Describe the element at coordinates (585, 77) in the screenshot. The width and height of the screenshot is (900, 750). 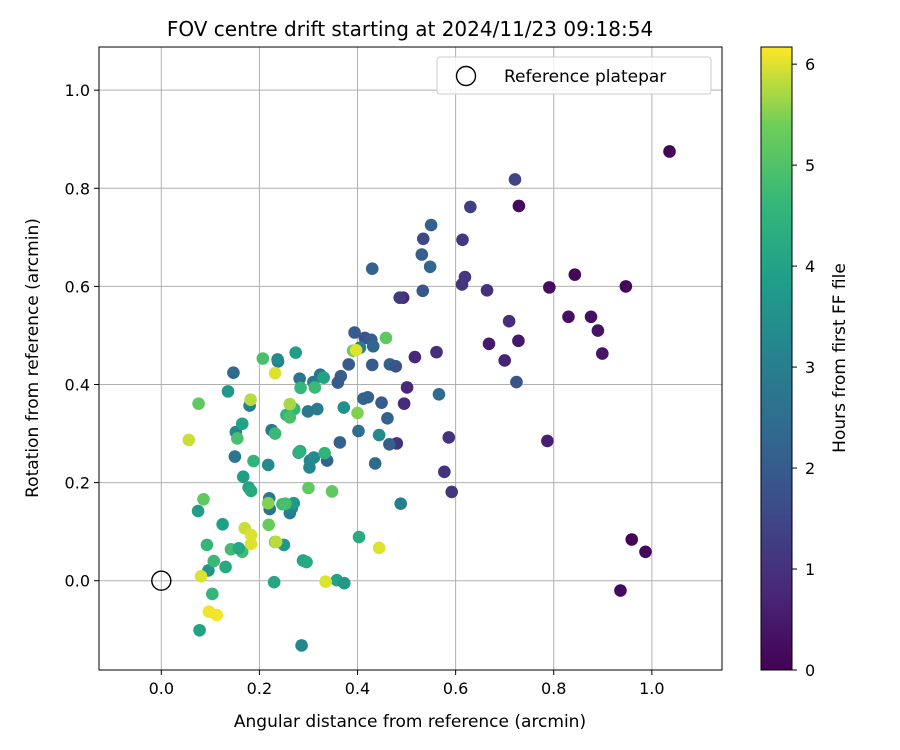
I see `legend-entry-reference: Reference platepar` at that location.